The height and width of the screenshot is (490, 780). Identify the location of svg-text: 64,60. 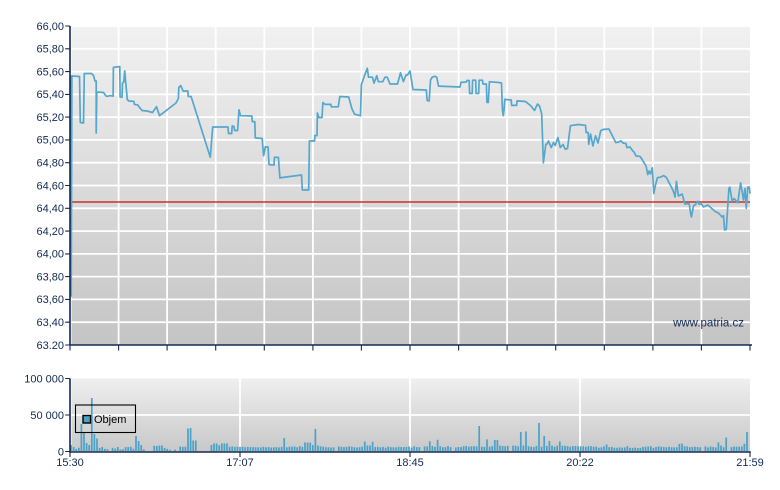
(50, 186).